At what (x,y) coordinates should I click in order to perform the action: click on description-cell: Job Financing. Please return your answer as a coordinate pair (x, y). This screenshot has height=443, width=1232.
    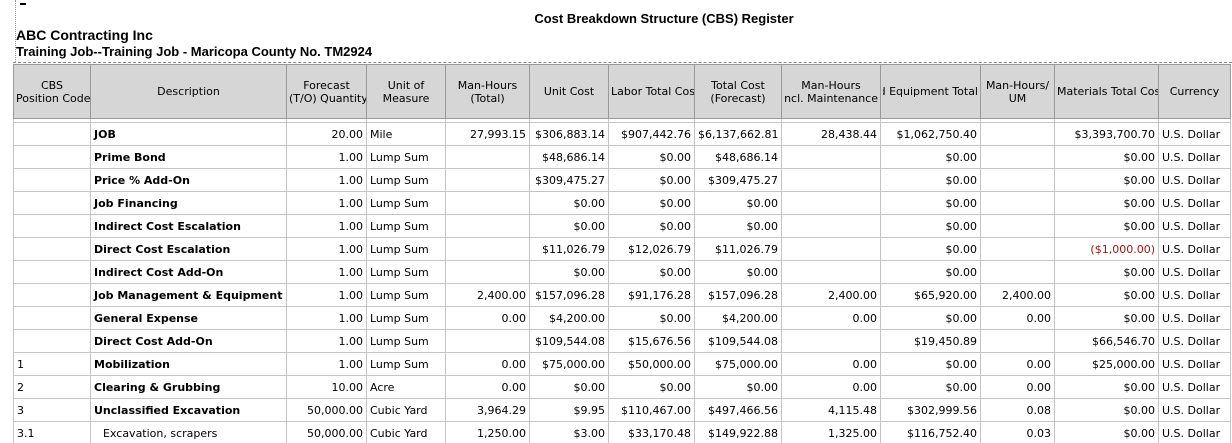
    Looking at the image, I should click on (188, 203).